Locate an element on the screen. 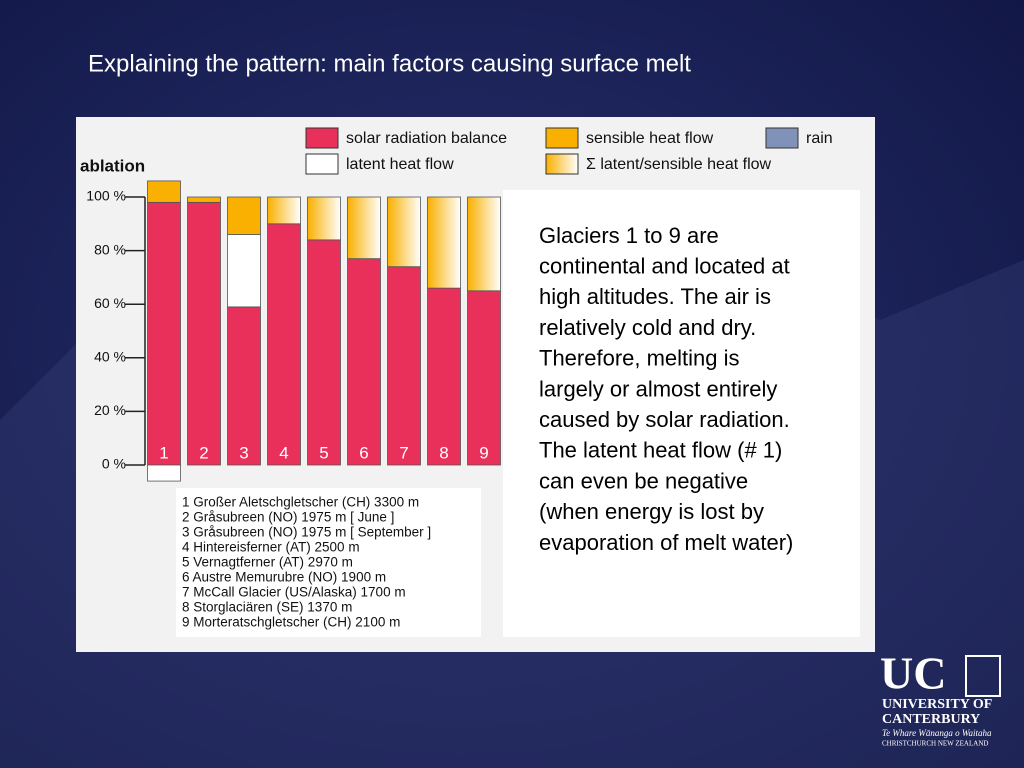 This screenshot has width=1024, height=768. text-box-line: evaporation of melt water) is located at coordinates (666, 542).